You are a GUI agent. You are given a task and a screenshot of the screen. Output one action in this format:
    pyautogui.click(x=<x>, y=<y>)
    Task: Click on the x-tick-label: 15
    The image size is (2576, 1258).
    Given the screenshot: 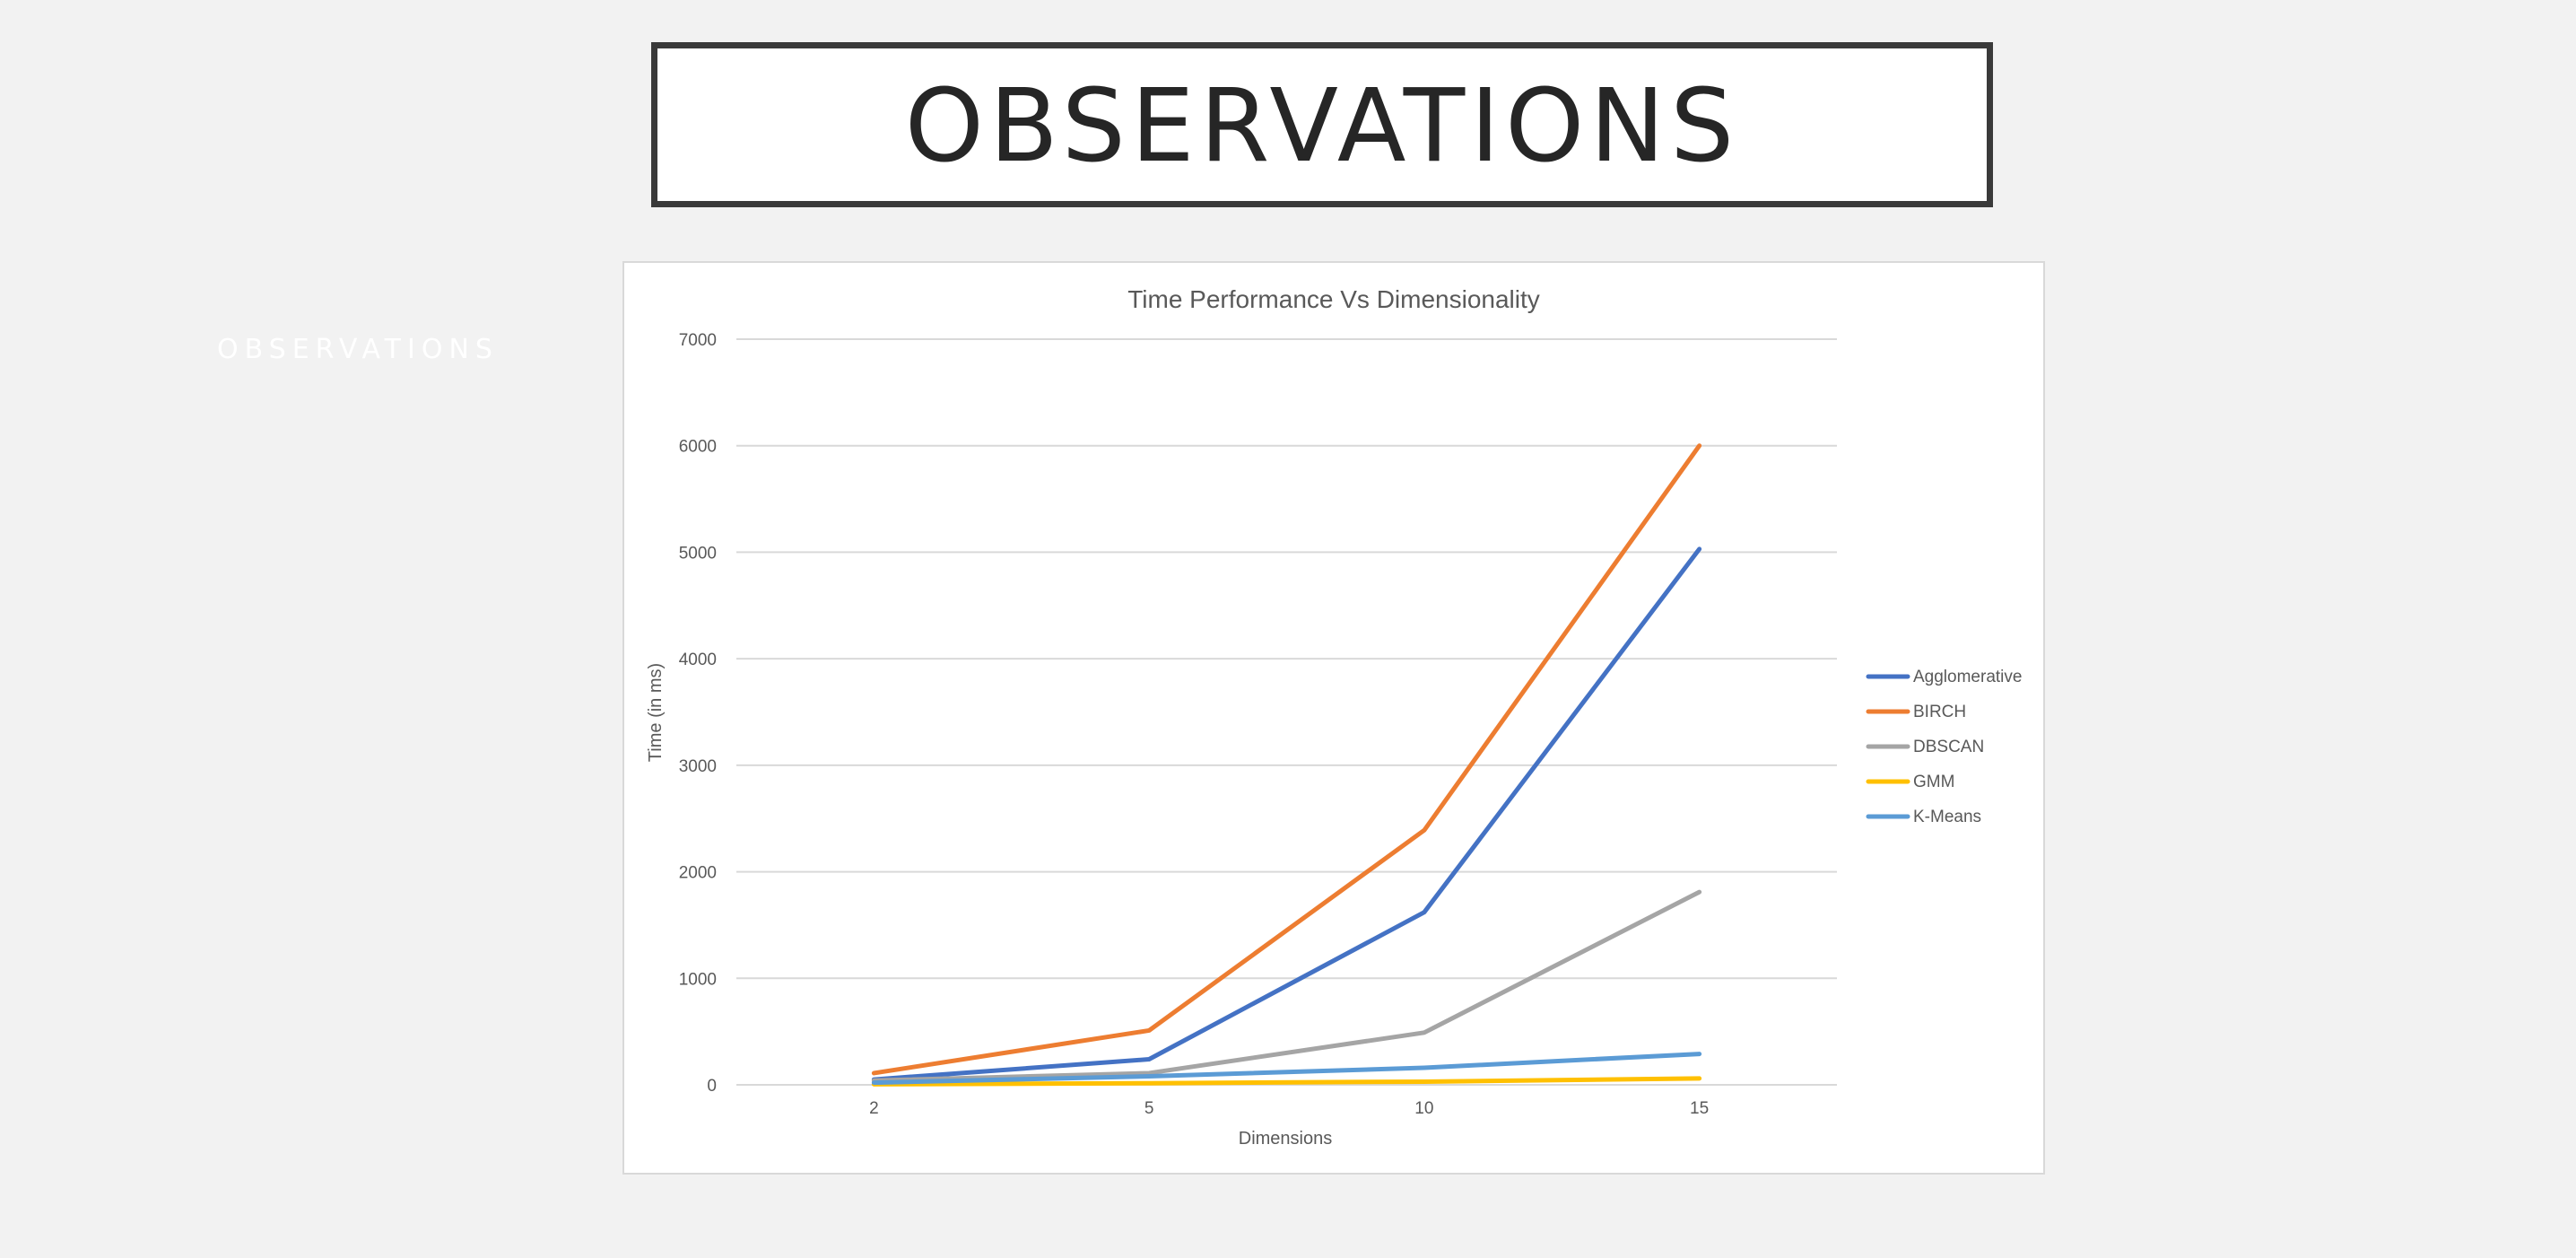 What is the action you would take?
    pyautogui.click(x=1699, y=1108)
    